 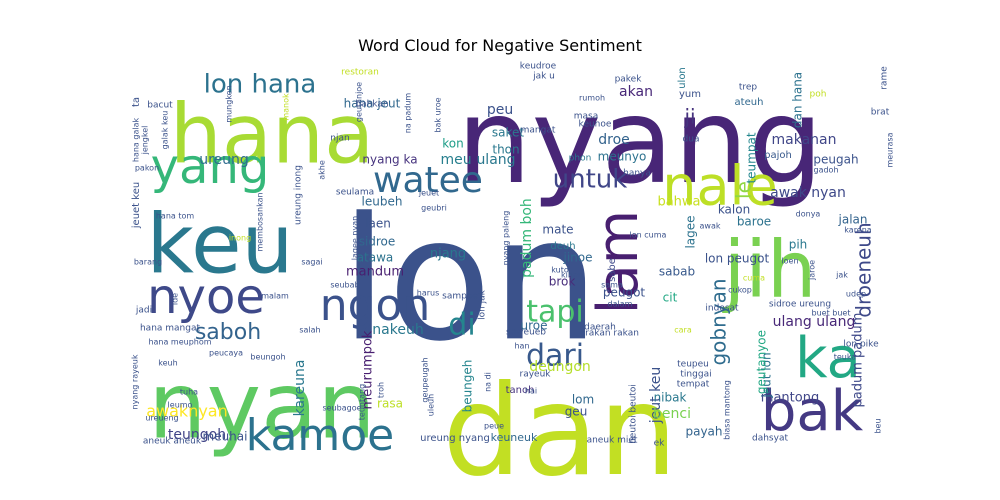 What do you see at coordinates (300, 388) in the screenshot?
I see `cloud-word: kareuna` at bounding box center [300, 388].